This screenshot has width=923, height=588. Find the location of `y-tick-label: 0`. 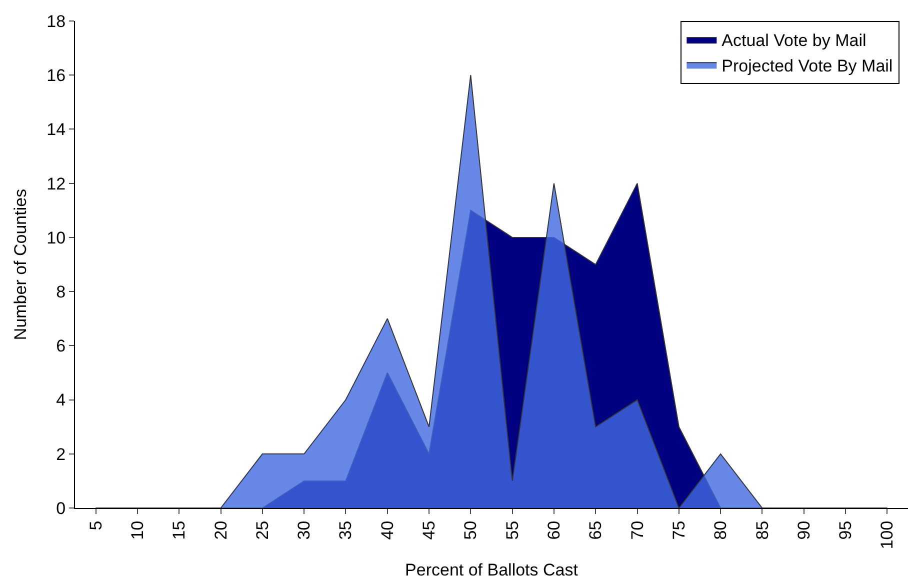

y-tick-label: 0 is located at coordinates (61, 508).